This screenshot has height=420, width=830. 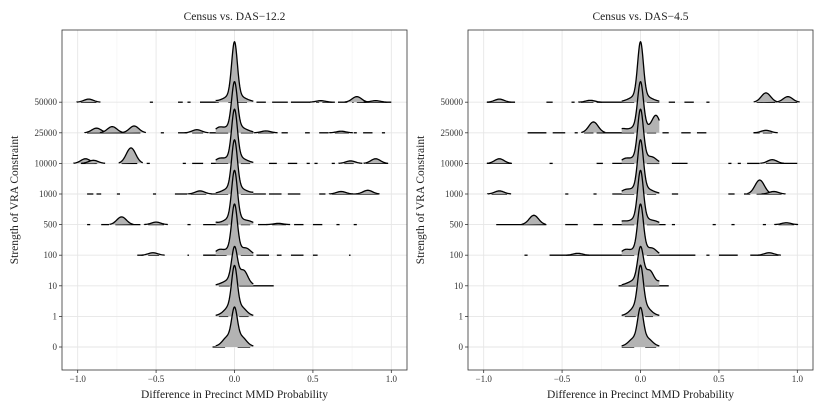 I want to click on x-tick-label: 0.0, so click(x=235, y=379).